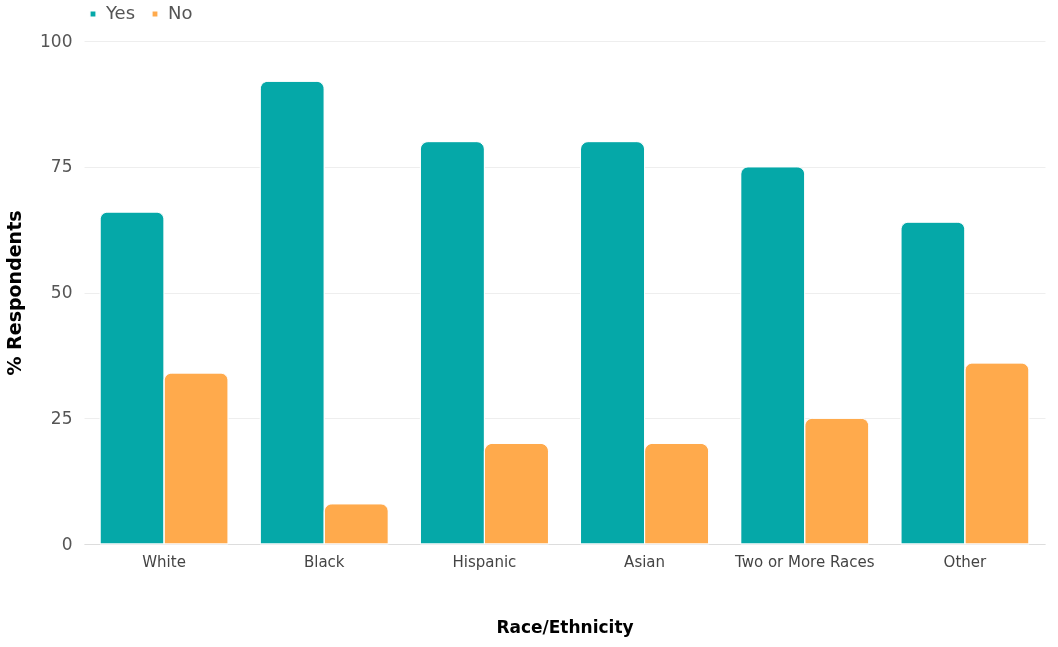 Image resolution: width=1058 pixels, height=647 pixels. I want to click on x-axis-title: Race/Ethnicity, so click(565, 626).